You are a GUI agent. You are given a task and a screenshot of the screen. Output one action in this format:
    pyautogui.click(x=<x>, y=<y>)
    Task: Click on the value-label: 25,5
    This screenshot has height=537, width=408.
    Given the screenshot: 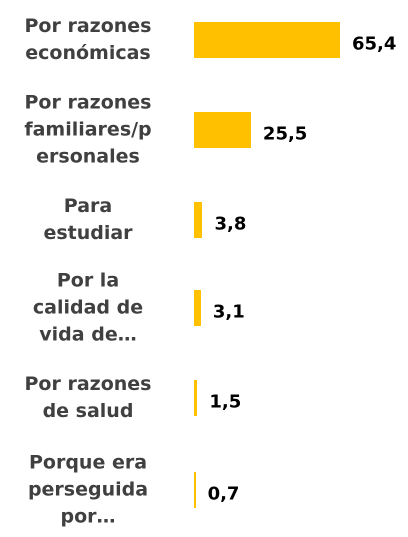 What is the action you would take?
    pyautogui.click(x=285, y=134)
    